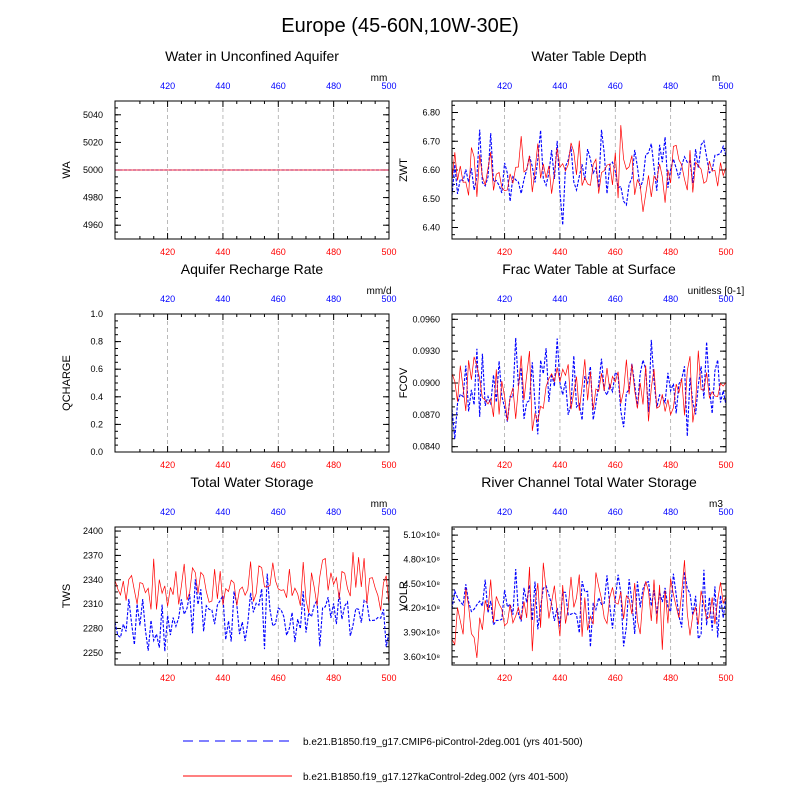  Describe the element at coordinates (589, 269) in the screenshot. I see `chart-title: Frac Water Table at Surface` at that location.